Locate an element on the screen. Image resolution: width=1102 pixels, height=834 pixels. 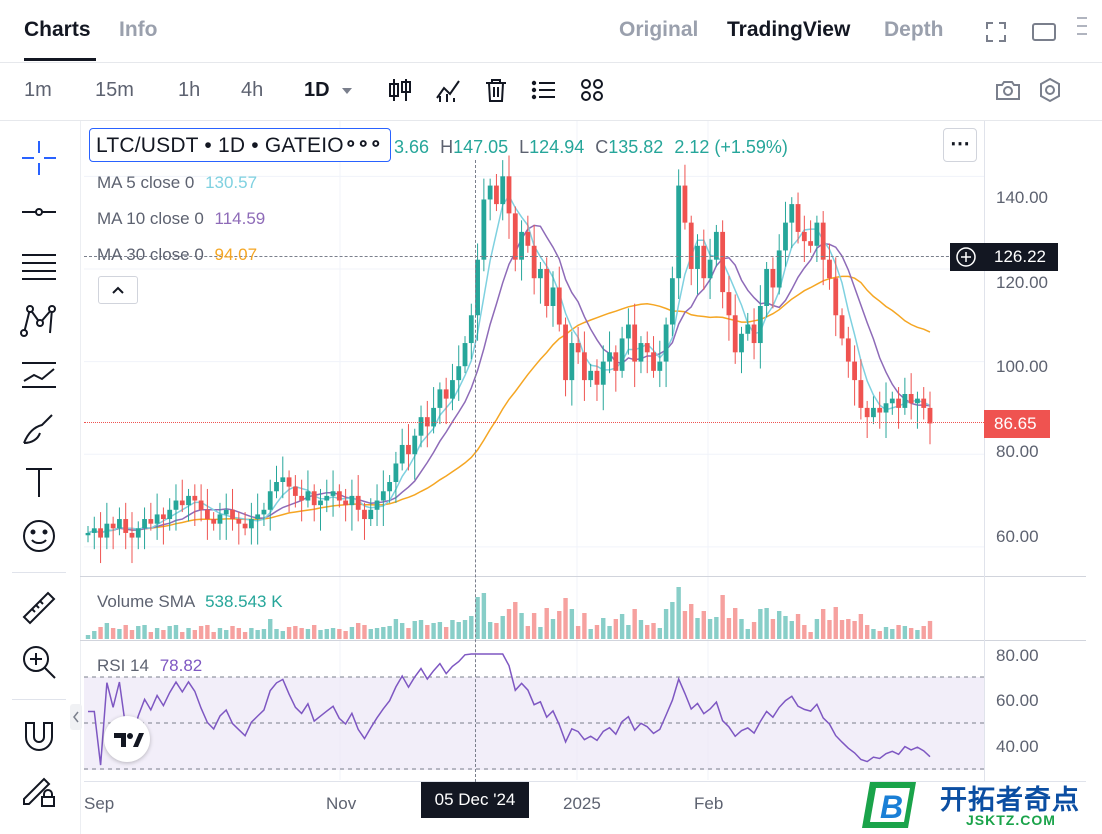
window-icon is located at coordinates (1044, 32).